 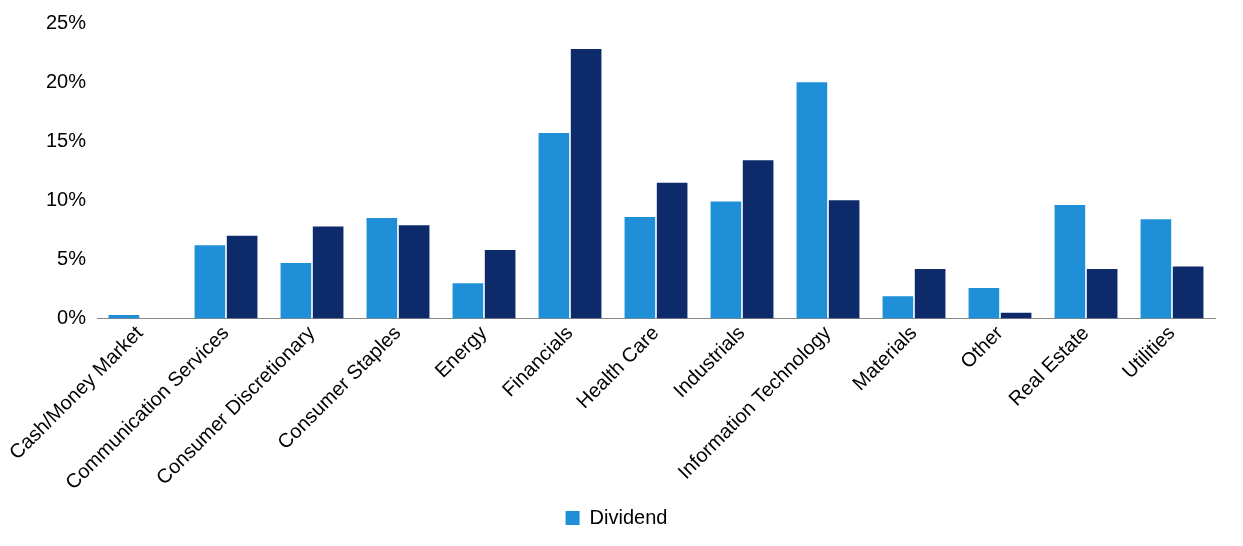 I want to click on y-tick-label: 15%, so click(x=66, y=139).